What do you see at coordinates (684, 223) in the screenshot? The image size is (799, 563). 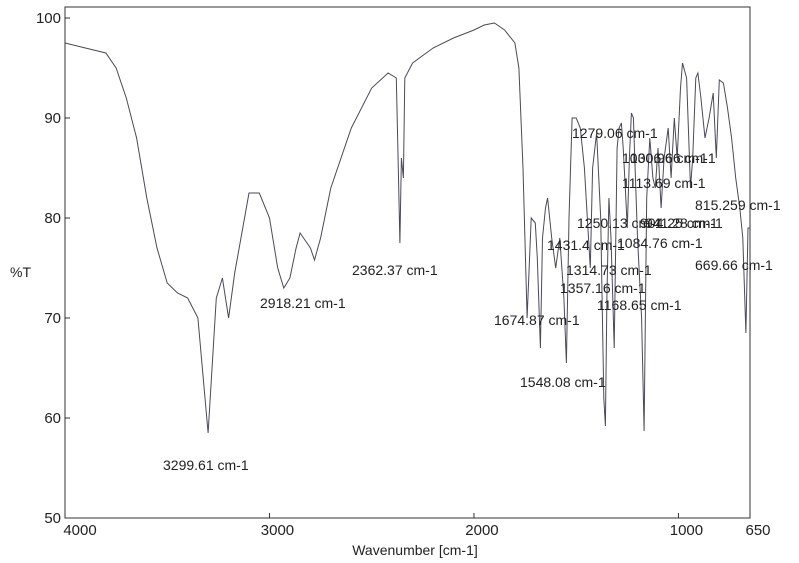 I see `peak-label: 941.28 cm-1` at bounding box center [684, 223].